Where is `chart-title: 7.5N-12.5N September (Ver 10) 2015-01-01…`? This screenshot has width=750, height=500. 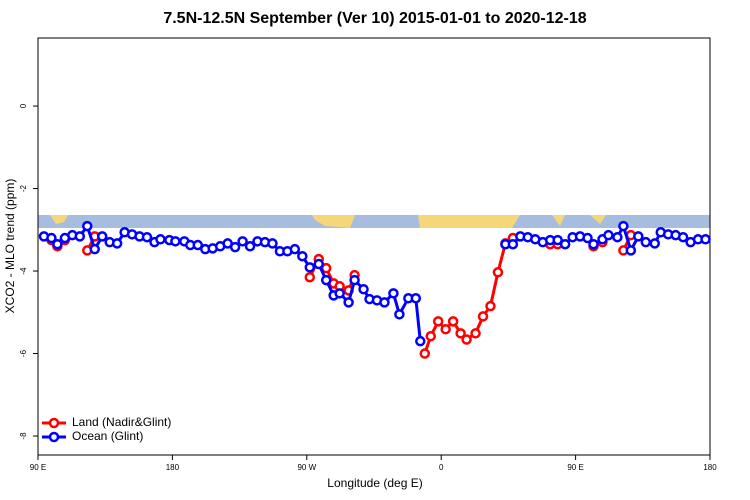
chart-title: 7.5N-12.5N September (Ver 10) 2015-01-01… is located at coordinates (374, 18).